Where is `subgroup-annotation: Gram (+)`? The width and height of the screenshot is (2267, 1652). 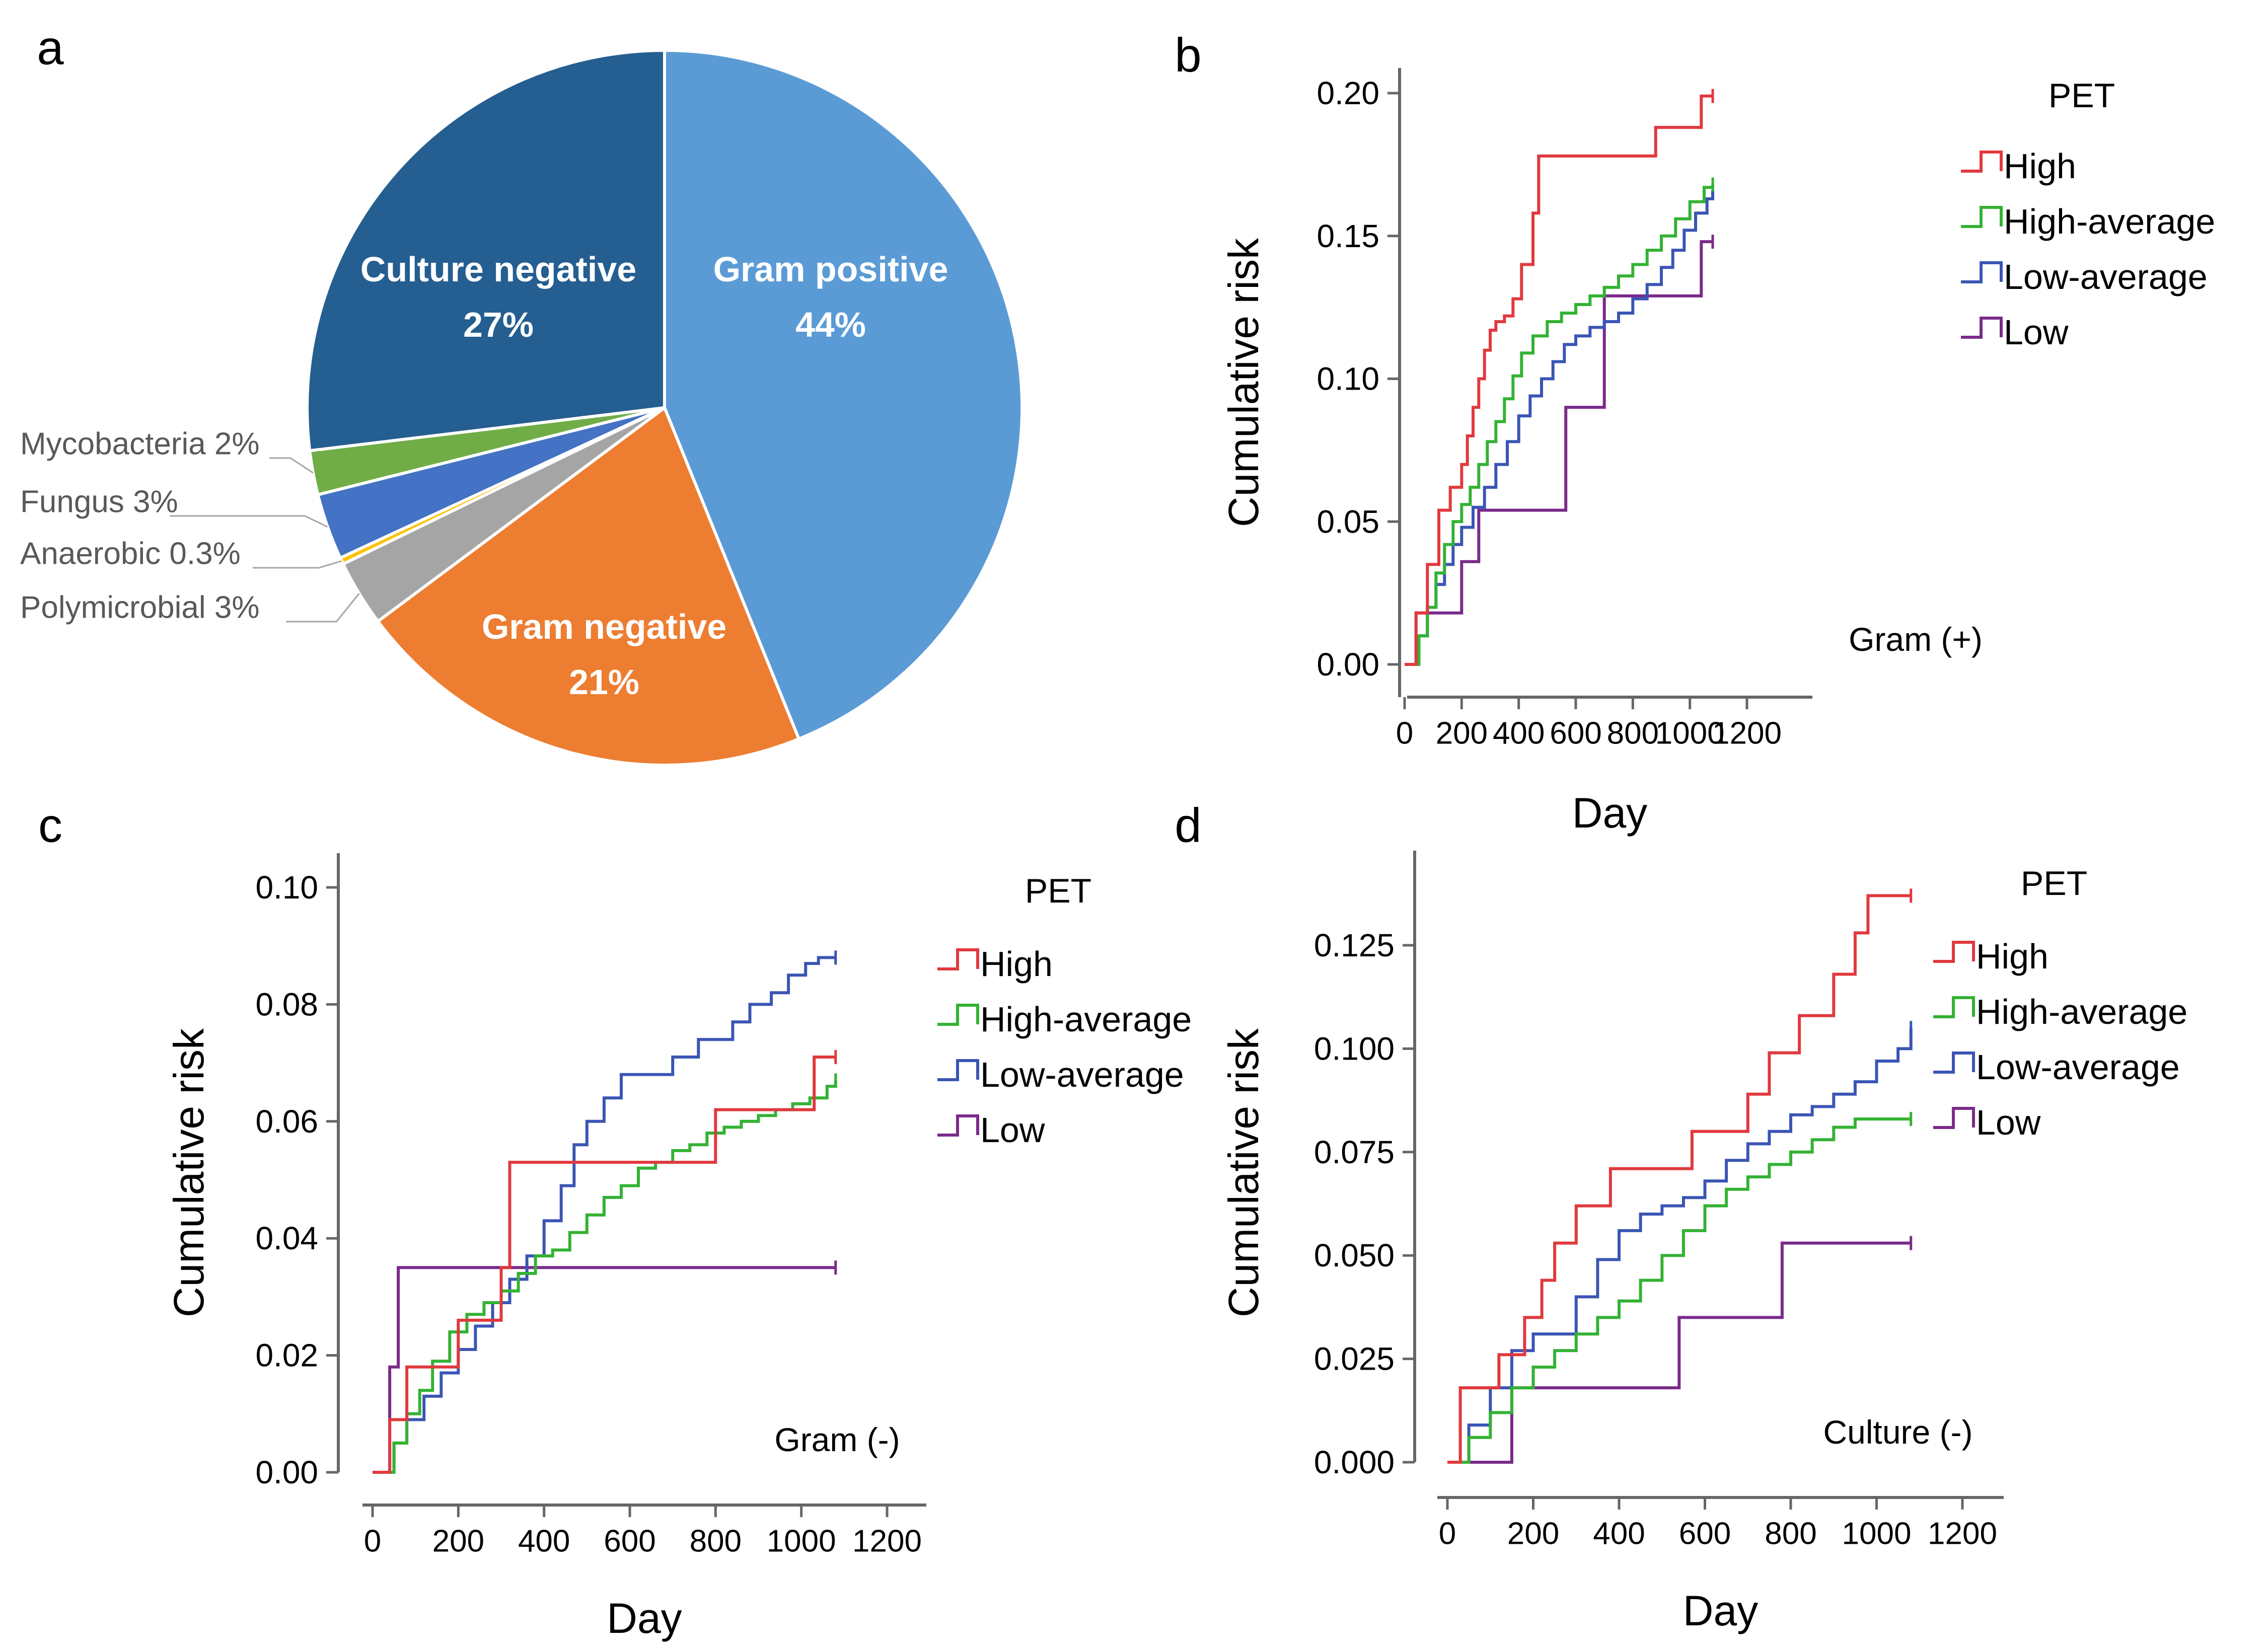 subgroup-annotation: Gram (+) is located at coordinates (1916, 639).